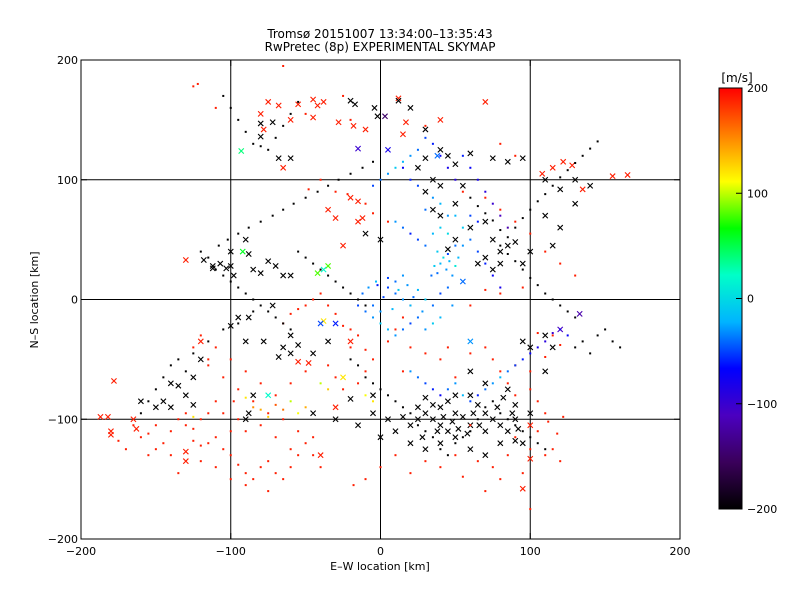 The height and width of the screenshot is (600, 800). Describe the element at coordinates (530, 551) in the screenshot. I see `x-tick-label: 100` at that location.